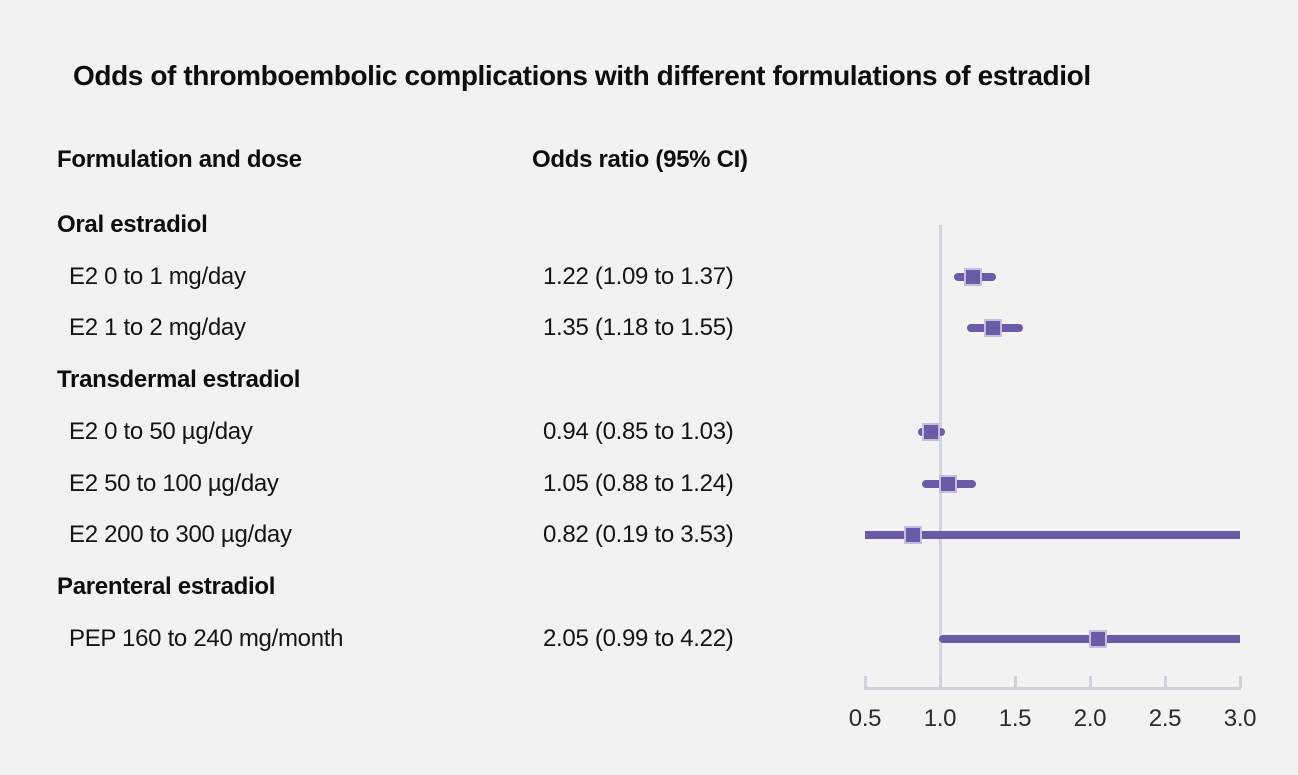  What do you see at coordinates (166, 586) in the screenshot?
I see `group-label: Parenteral estradiol` at bounding box center [166, 586].